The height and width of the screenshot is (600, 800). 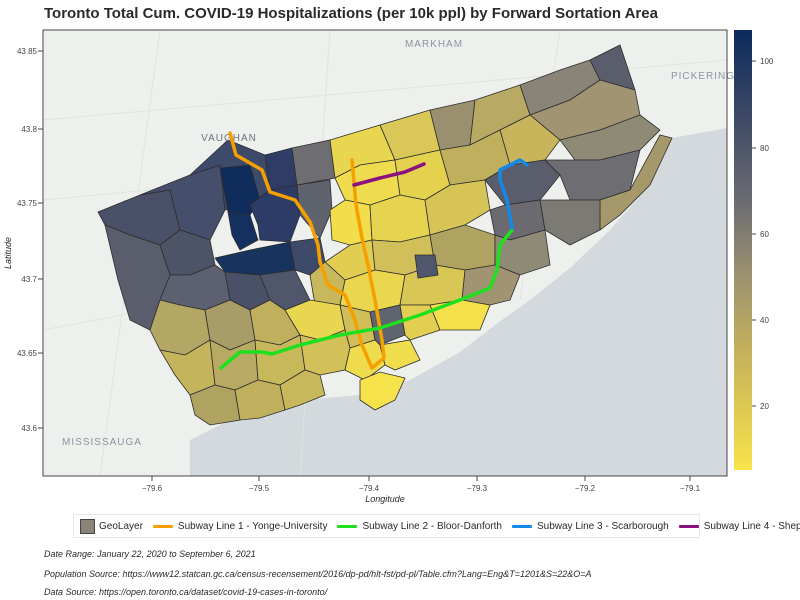 I want to click on legend-item-line1: Subway Line 1 - Yonge-University, so click(x=240, y=526).